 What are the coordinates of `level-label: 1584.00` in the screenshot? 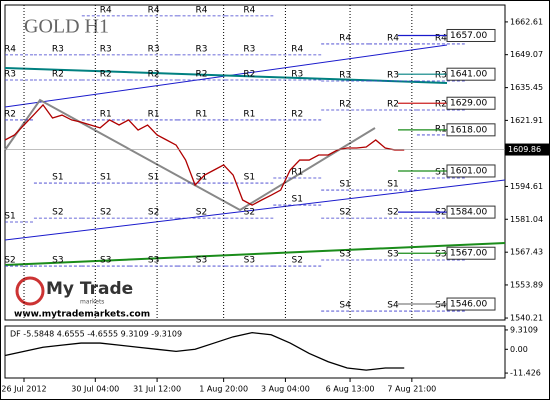 It's located at (468, 213).